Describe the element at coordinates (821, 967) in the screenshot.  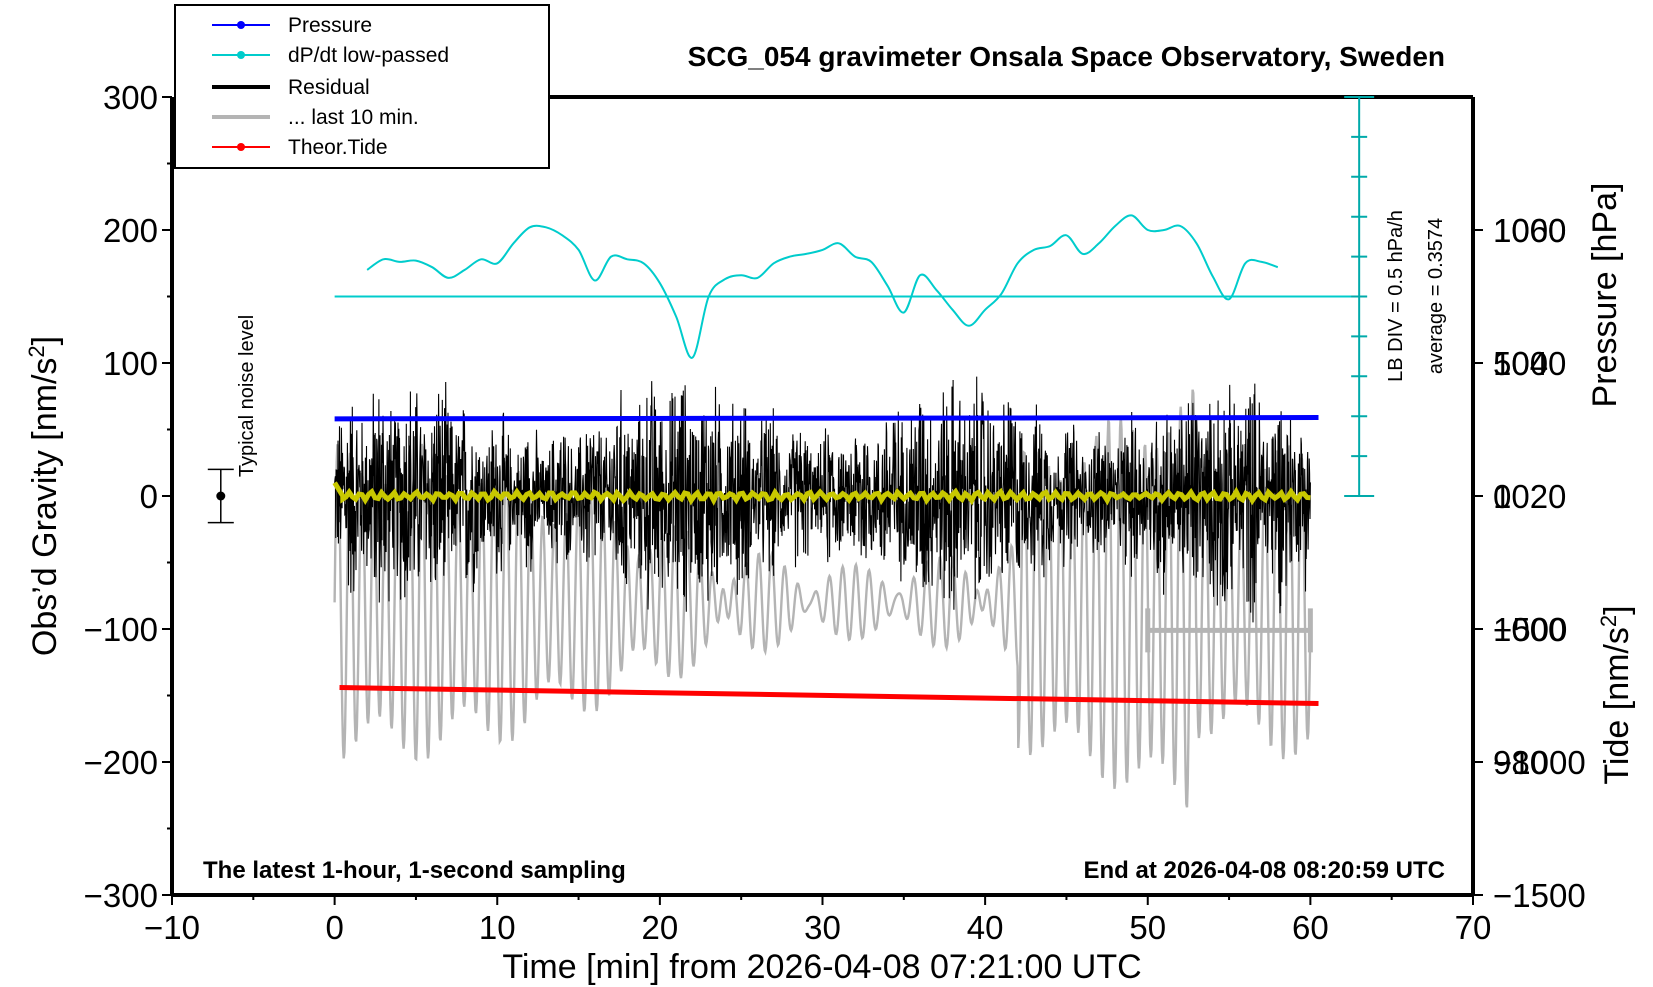
I see `x-axis-label: Time [min] from 2026-04-08 07:21:00 UTC` at that location.